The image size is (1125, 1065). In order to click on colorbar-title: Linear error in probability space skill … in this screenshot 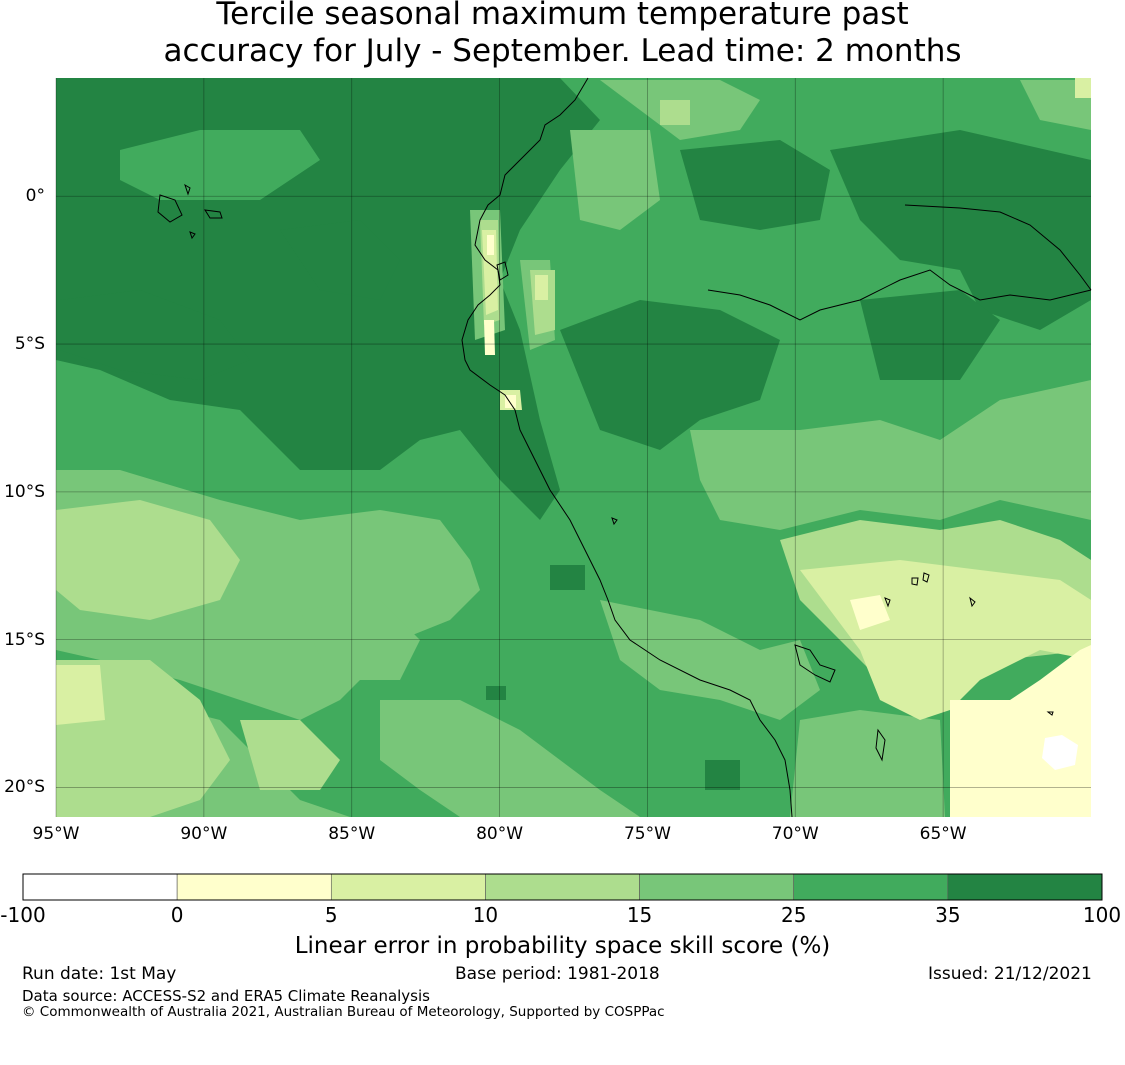, I will do `click(562, 946)`.